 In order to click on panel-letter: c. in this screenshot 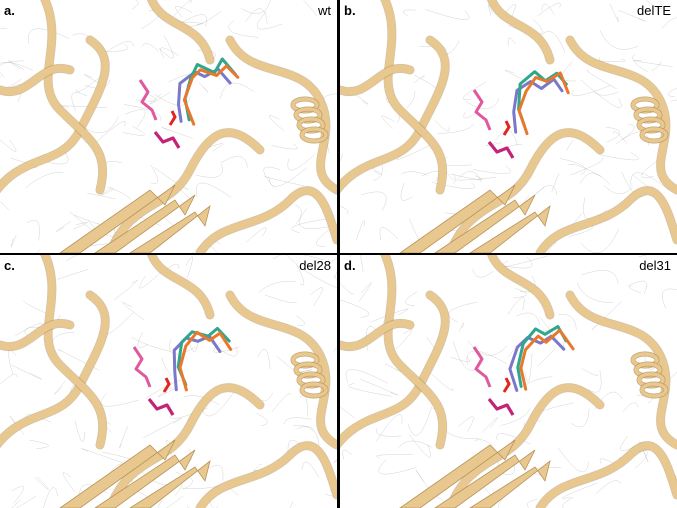, I will do `click(9, 265)`.